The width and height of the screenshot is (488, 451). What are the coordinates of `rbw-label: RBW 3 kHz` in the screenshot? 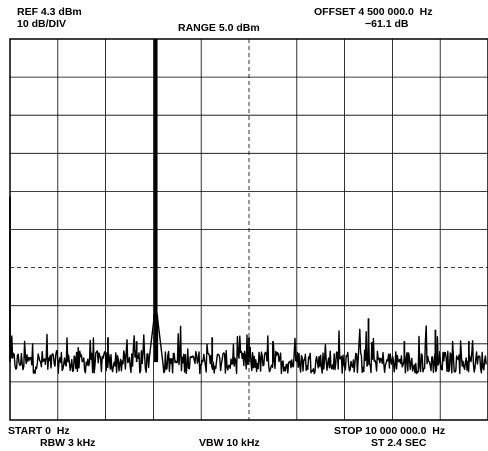 It's located at (68, 443).